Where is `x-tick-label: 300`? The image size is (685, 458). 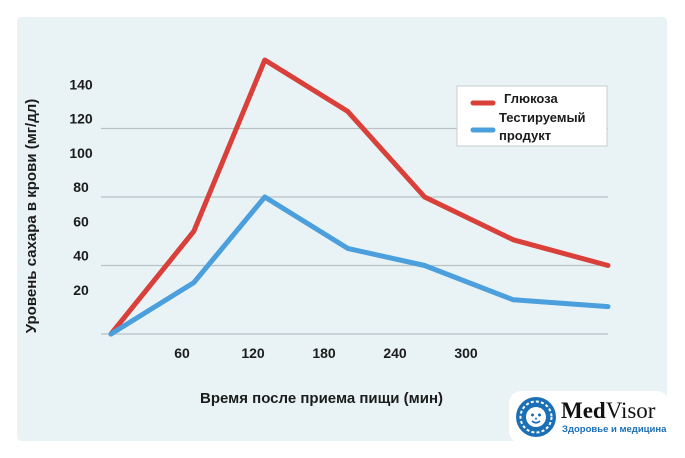 x-tick-label: 300 is located at coordinates (466, 353).